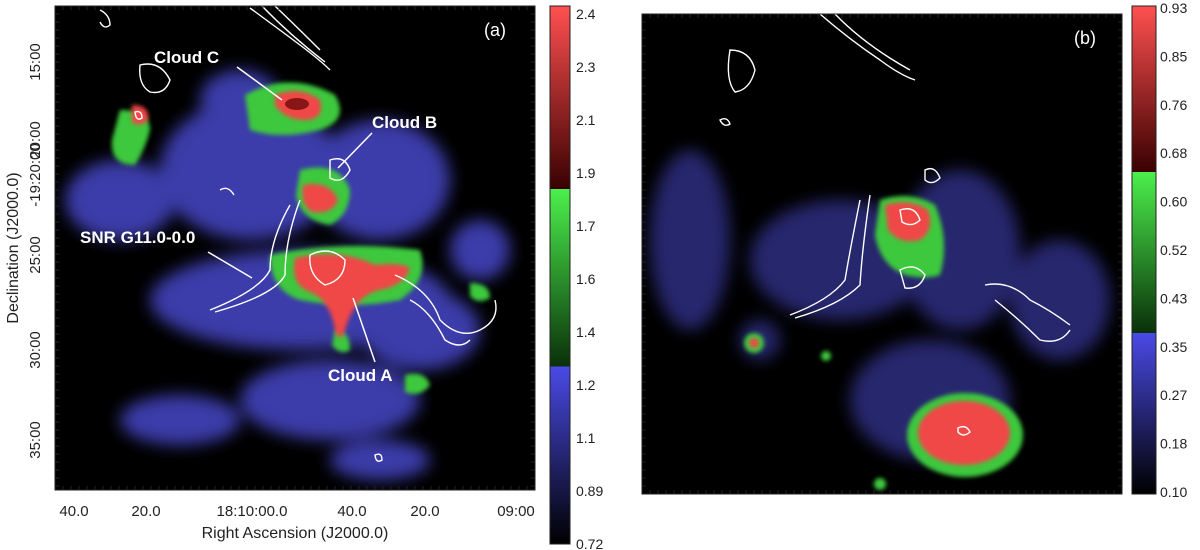  I want to click on panel-a-label: (a), so click(495, 30).